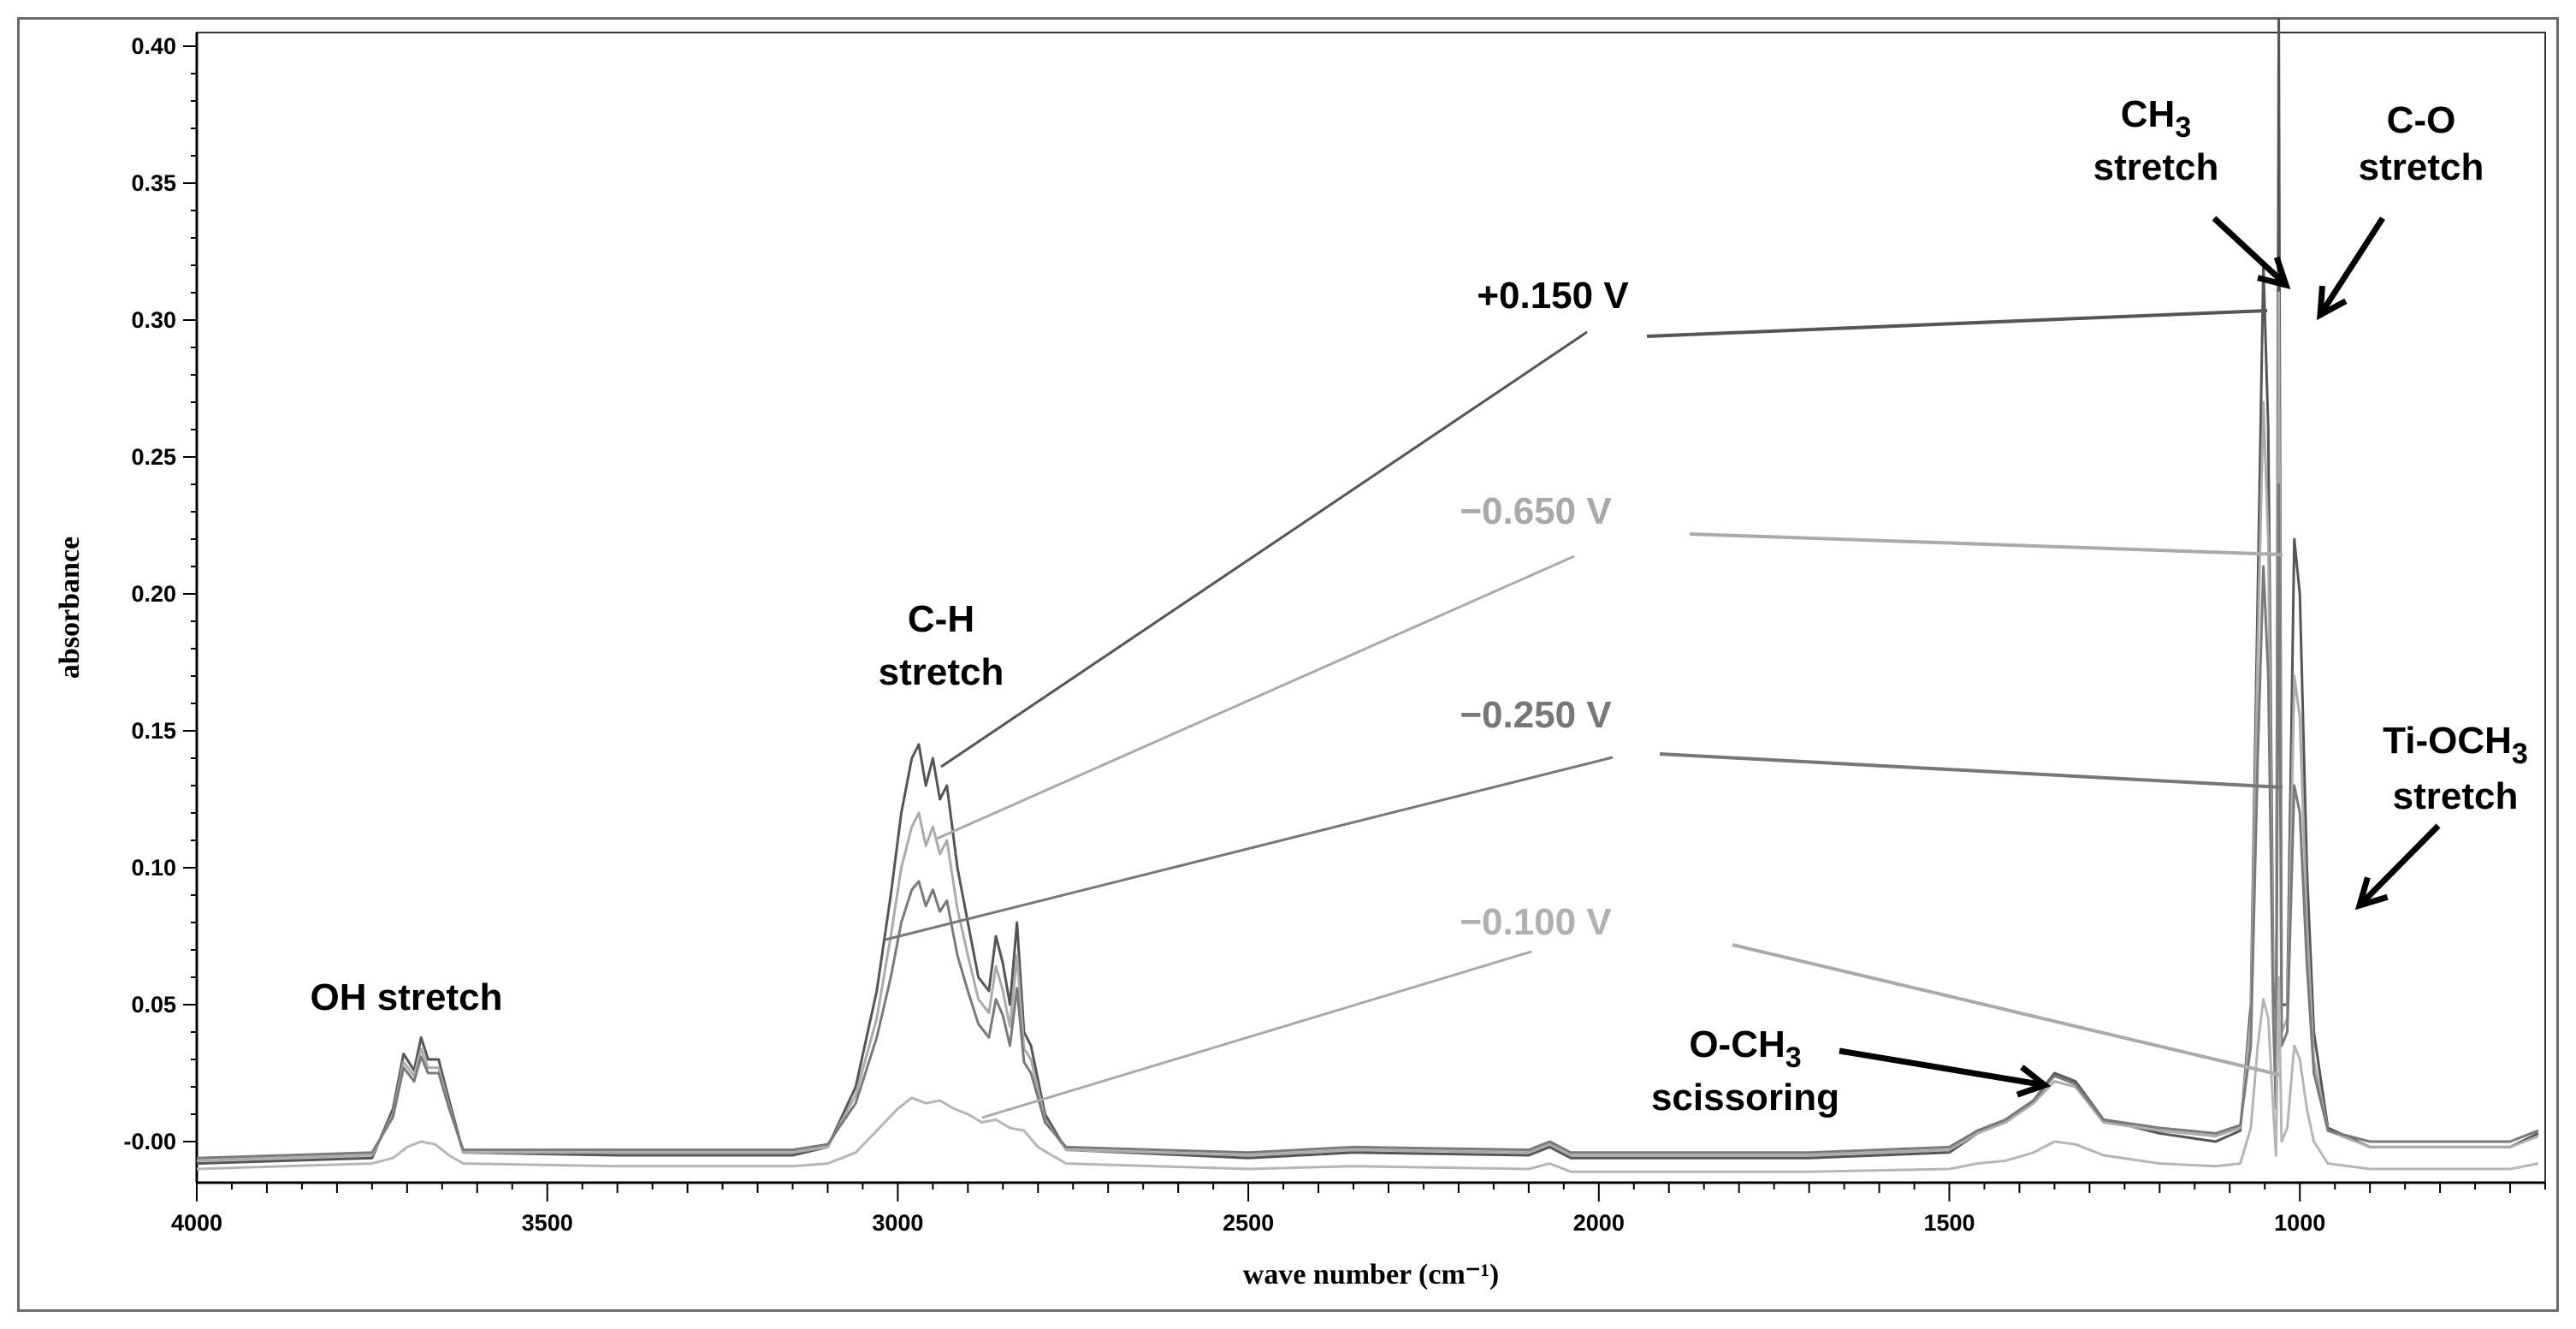 The height and width of the screenshot is (1329, 2576). Describe the element at coordinates (2299, 1223) in the screenshot. I see `x-tick-label: 1000` at that location.